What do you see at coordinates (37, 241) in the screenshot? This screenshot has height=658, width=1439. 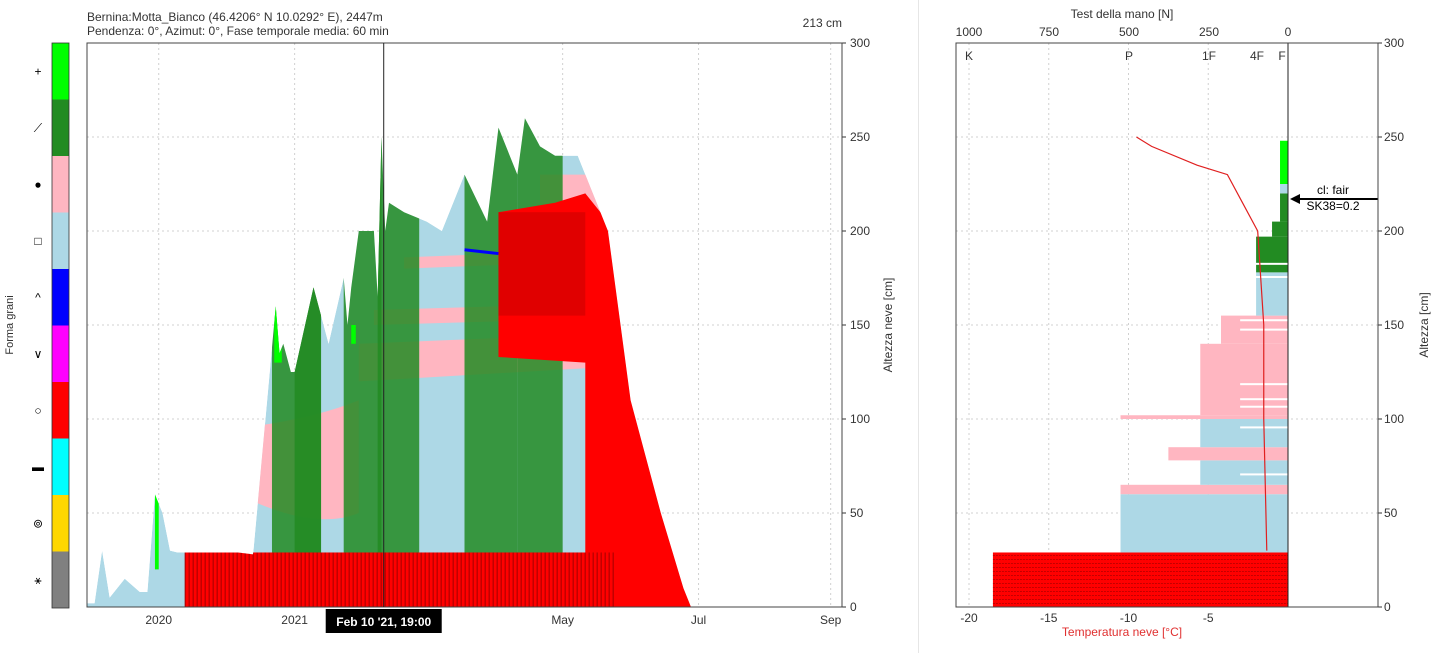 I see `legend-symbol: □` at bounding box center [37, 241].